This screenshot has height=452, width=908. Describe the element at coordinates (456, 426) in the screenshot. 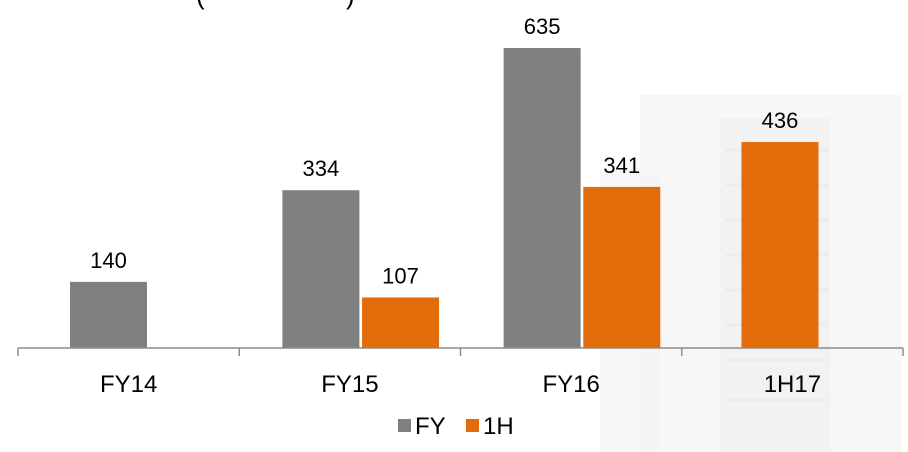

I see `legend: FY 1H` at that location.